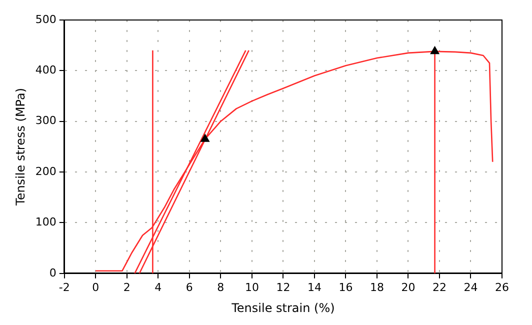  Describe the element at coordinates (52, 273) in the screenshot. I see `y-tick-label: 0` at that location.